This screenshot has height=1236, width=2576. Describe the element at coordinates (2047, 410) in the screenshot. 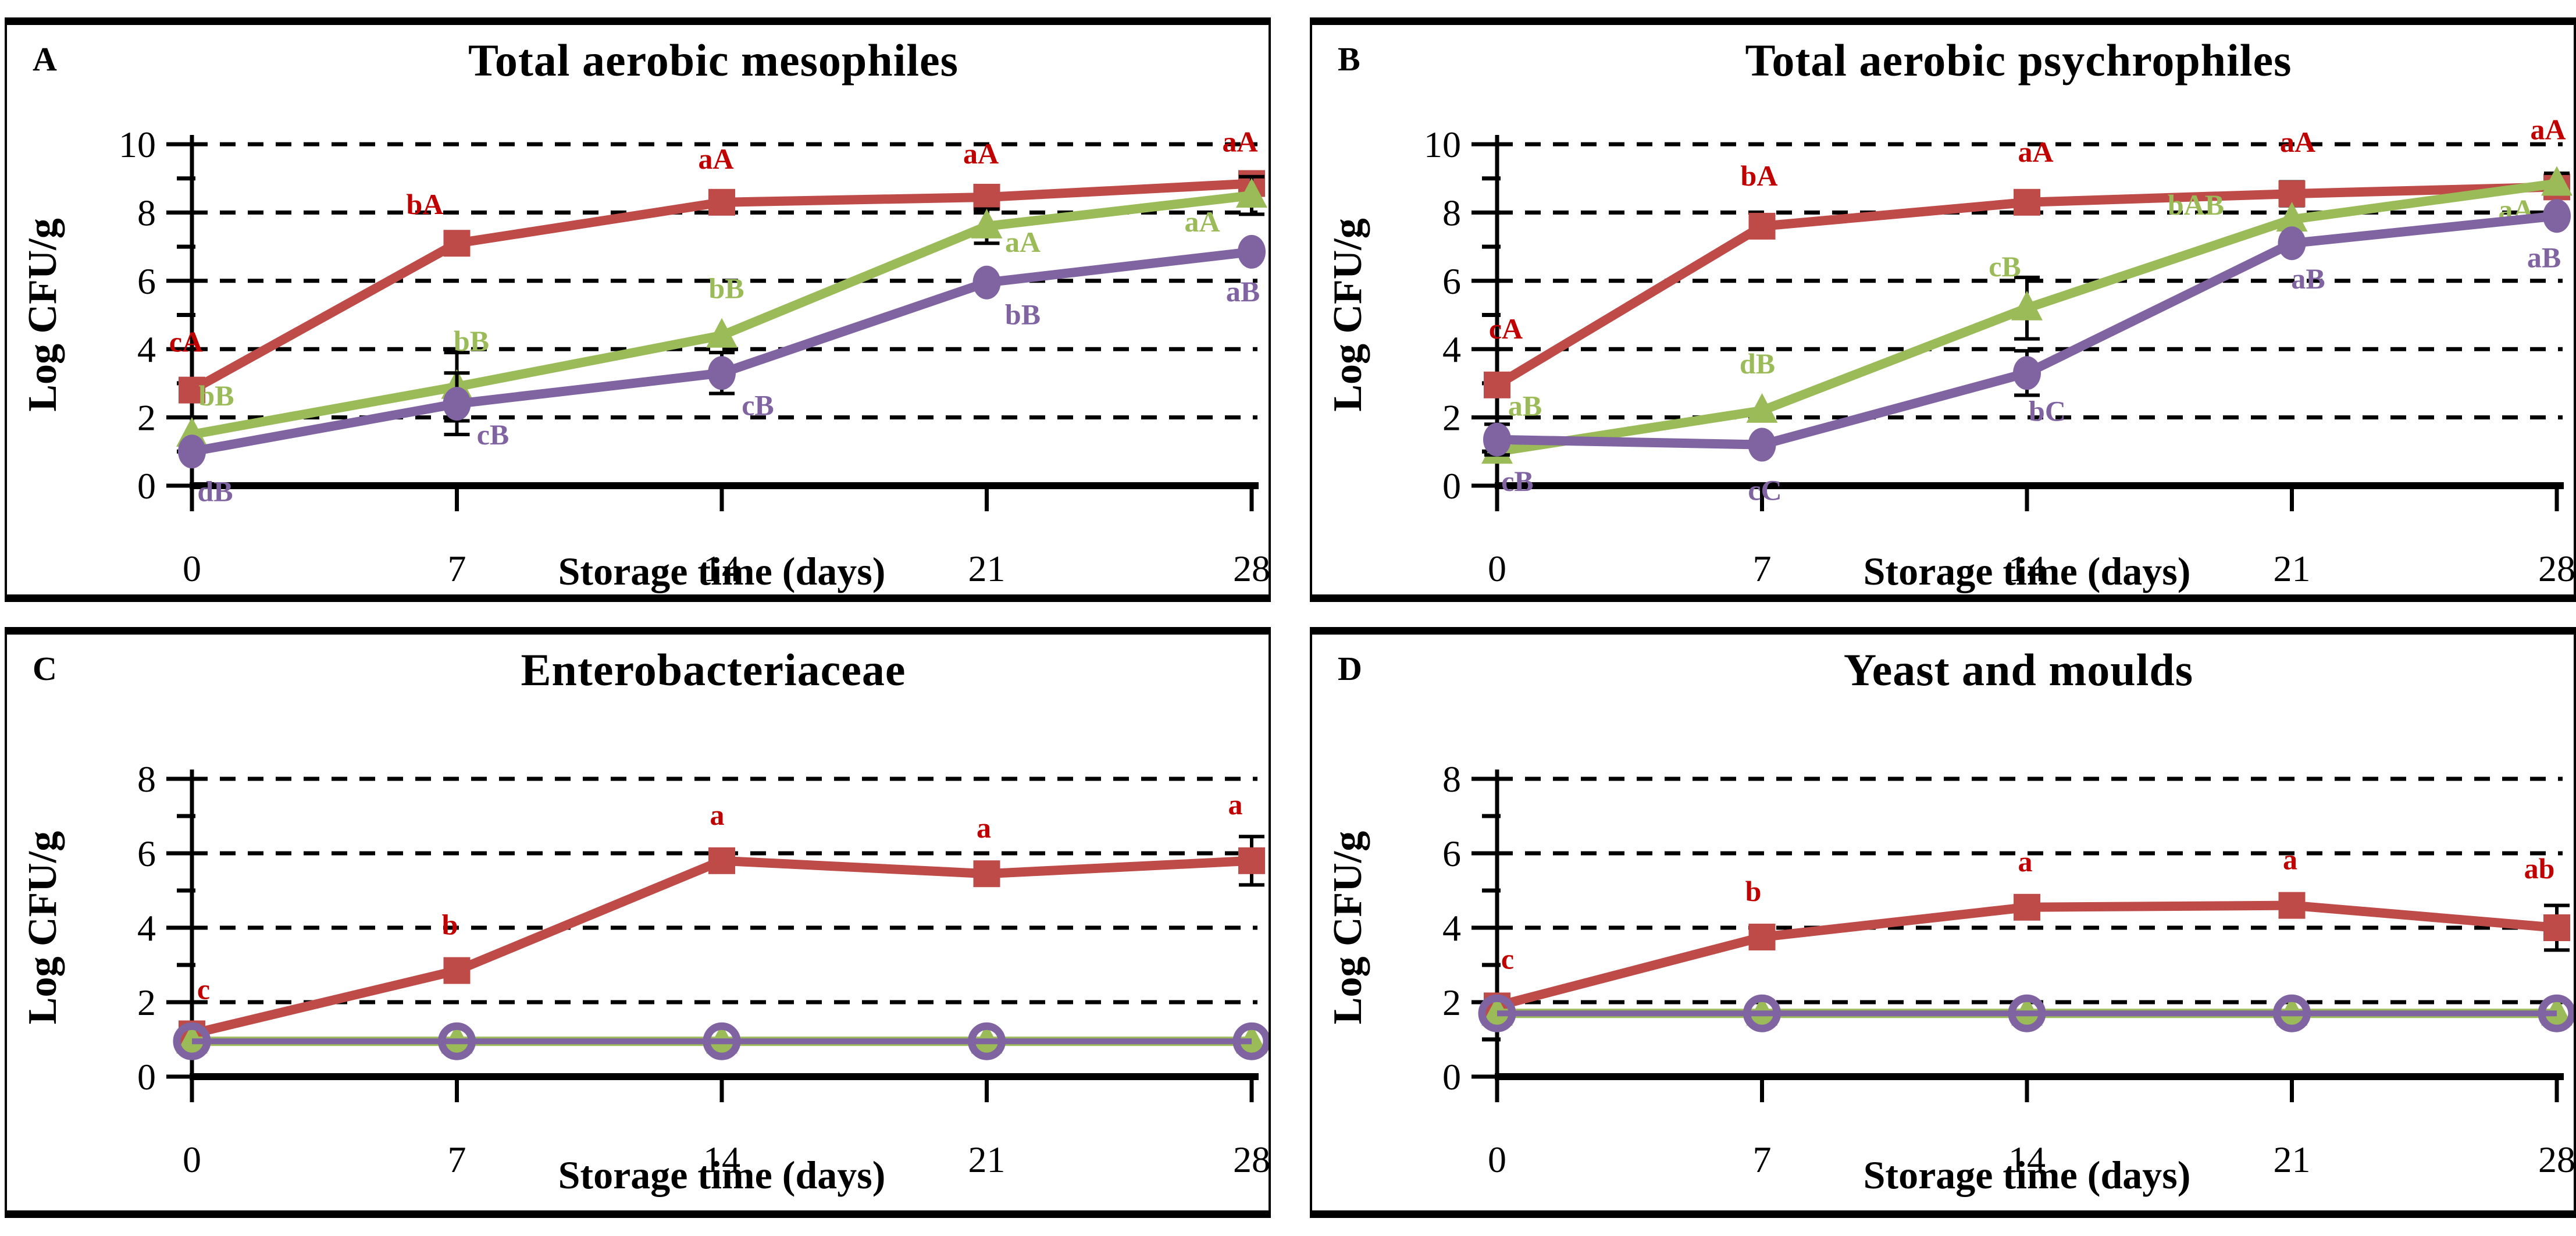

I see `svg-text: bC` at that location.